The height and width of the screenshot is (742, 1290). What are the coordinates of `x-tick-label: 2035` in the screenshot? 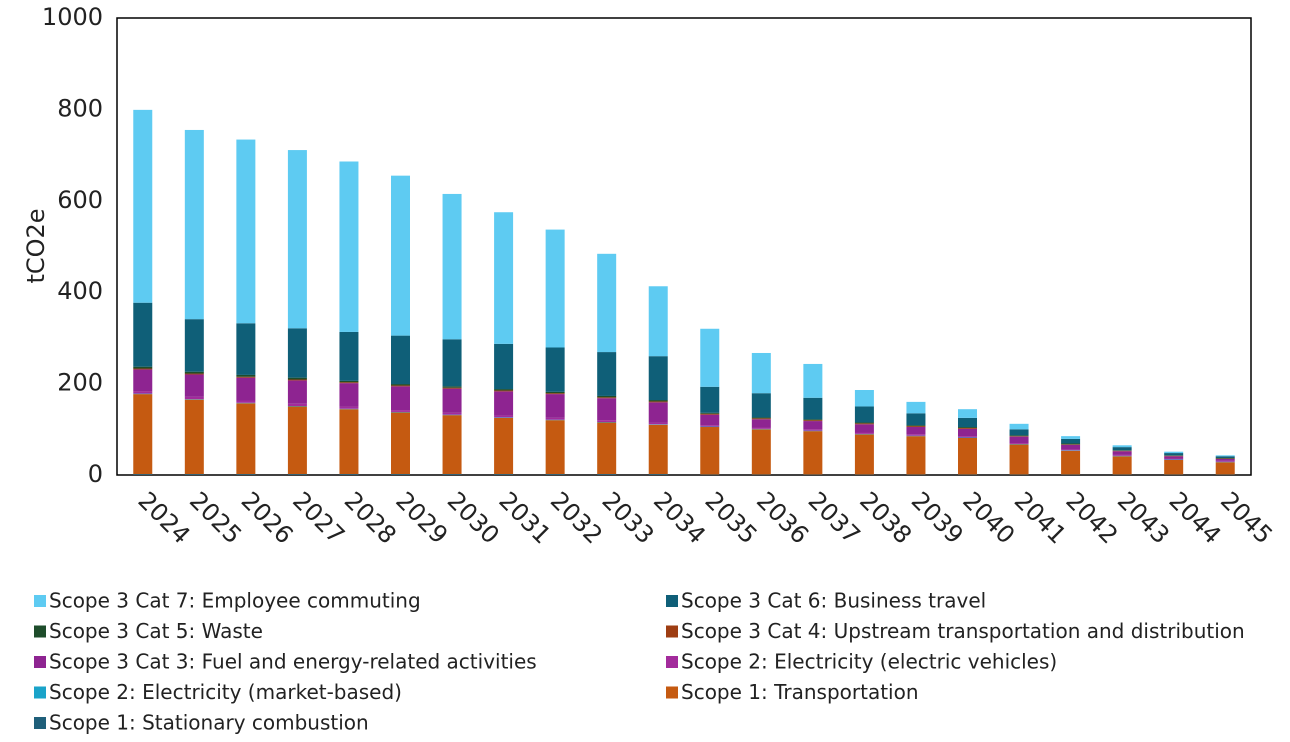 It's located at (731, 517).